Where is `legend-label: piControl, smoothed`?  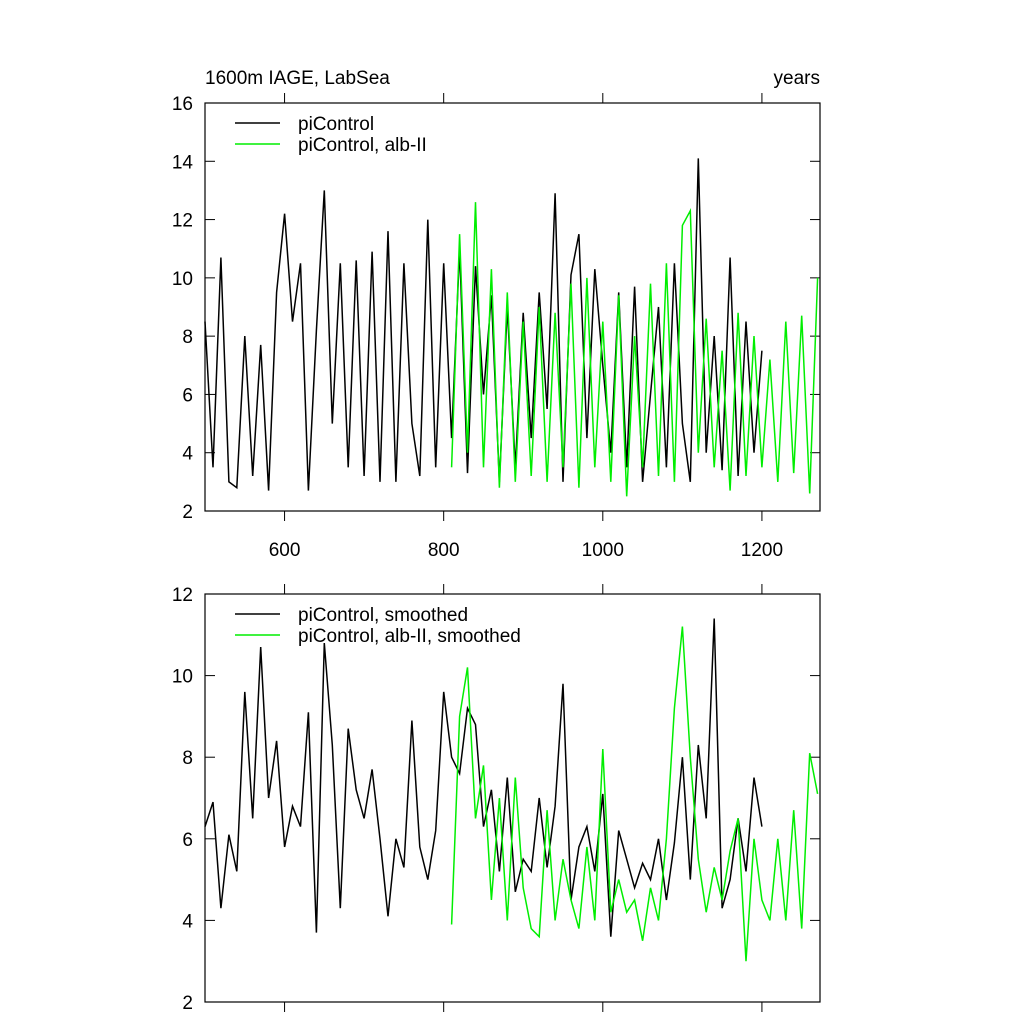 legend-label: piControl, smoothed is located at coordinates (383, 615).